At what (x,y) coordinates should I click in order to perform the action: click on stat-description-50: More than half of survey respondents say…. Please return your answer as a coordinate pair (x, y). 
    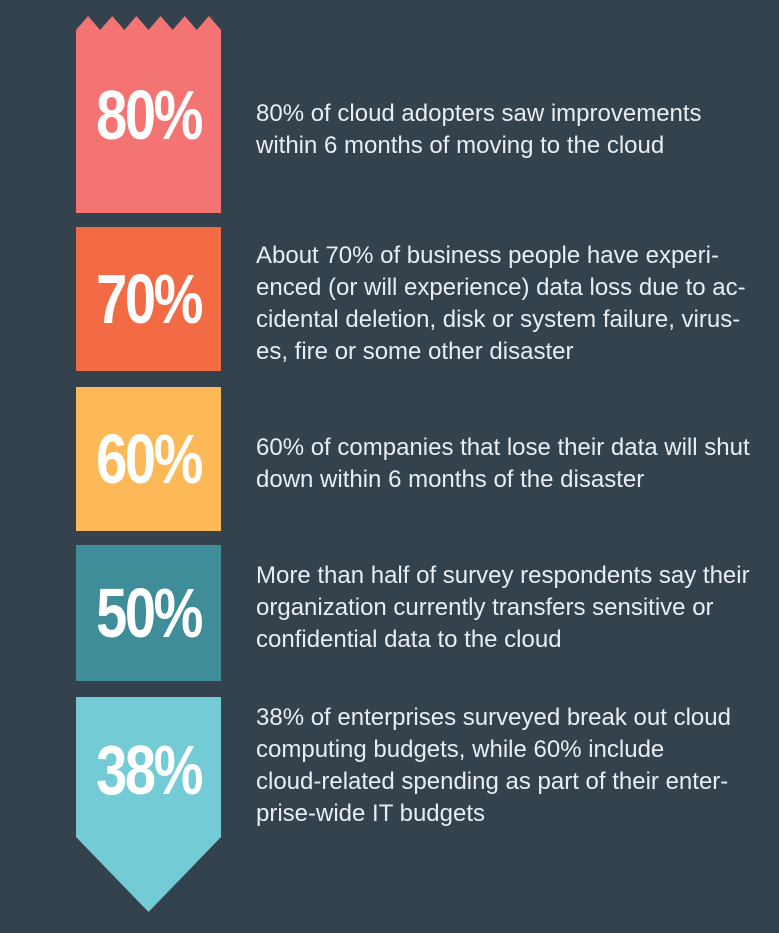
    Looking at the image, I should click on (508, 608).